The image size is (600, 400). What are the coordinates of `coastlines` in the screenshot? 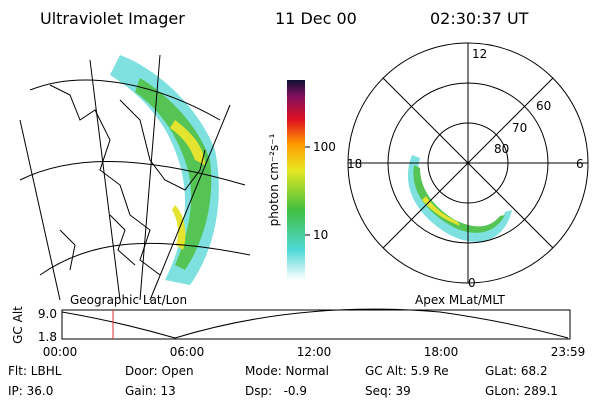 It's located at (127, 180).